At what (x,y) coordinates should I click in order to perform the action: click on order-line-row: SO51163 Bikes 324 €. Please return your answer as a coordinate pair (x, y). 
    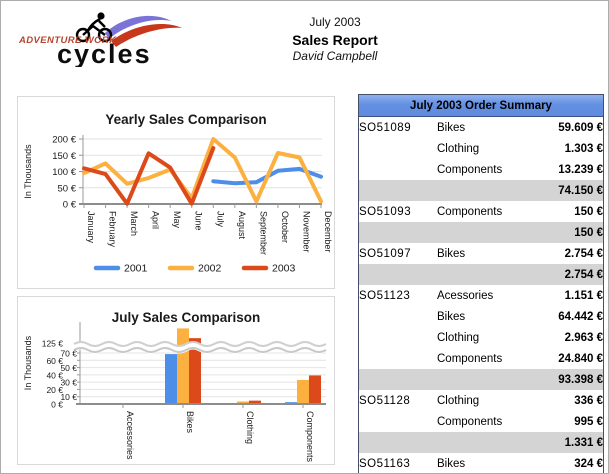
    Looking at the image, I should click on (481, 463).